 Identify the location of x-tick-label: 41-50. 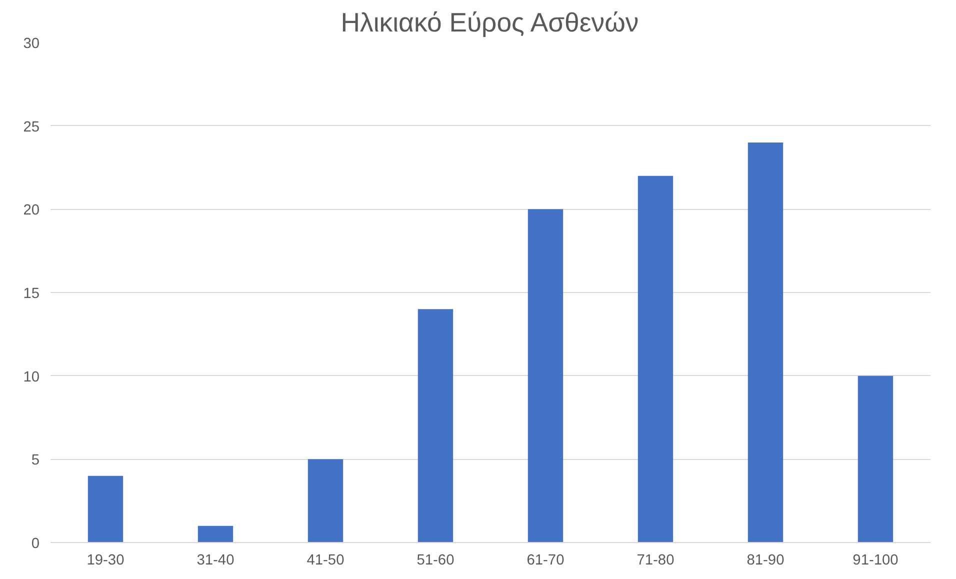
(325, 560).